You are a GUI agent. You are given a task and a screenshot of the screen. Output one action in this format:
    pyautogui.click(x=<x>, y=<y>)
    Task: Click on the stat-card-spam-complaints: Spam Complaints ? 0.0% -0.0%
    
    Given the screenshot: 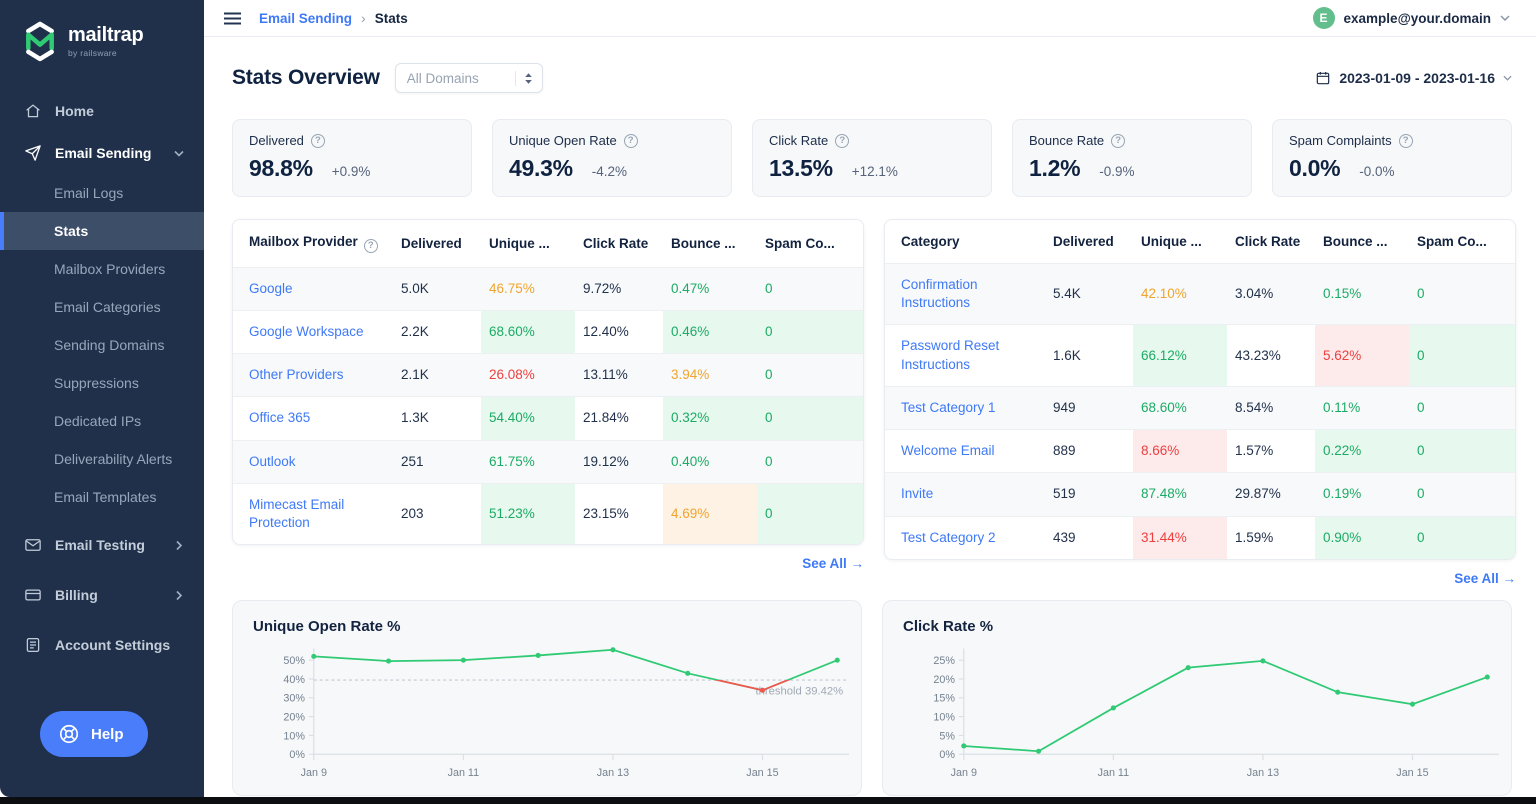 What is the action you would take?
    pyautogui.click(x=1392, y=158)
    